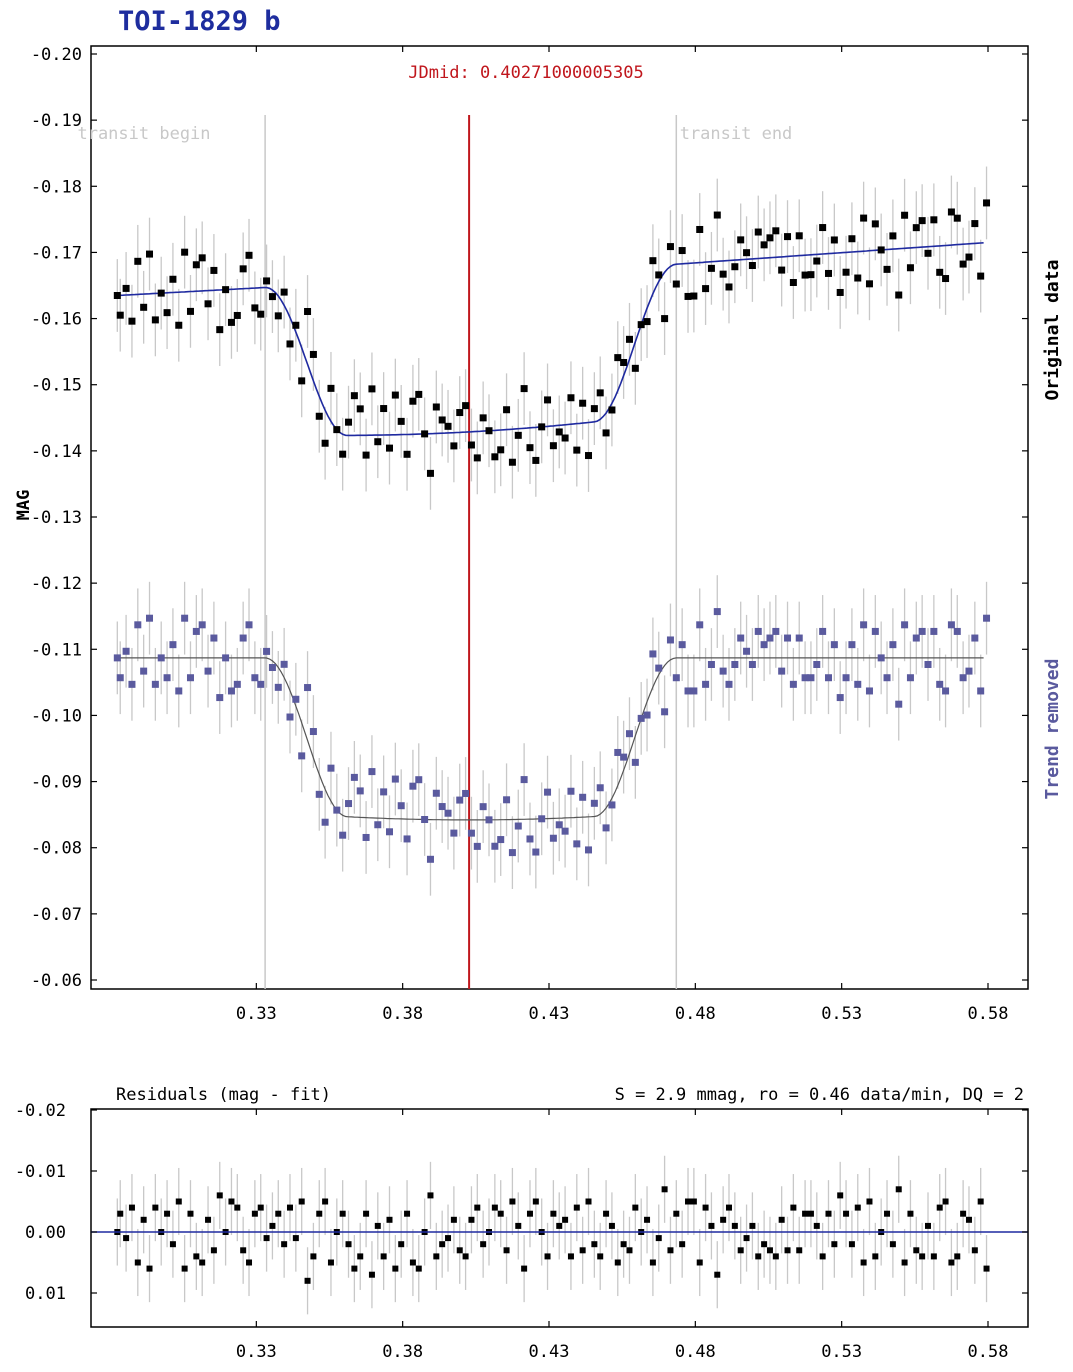 This screenshot has height=1372, width=1073. Describe the element at coordinates (841, 1014) in the screenshot. I see `x-tick-label: 0.53` at that location.